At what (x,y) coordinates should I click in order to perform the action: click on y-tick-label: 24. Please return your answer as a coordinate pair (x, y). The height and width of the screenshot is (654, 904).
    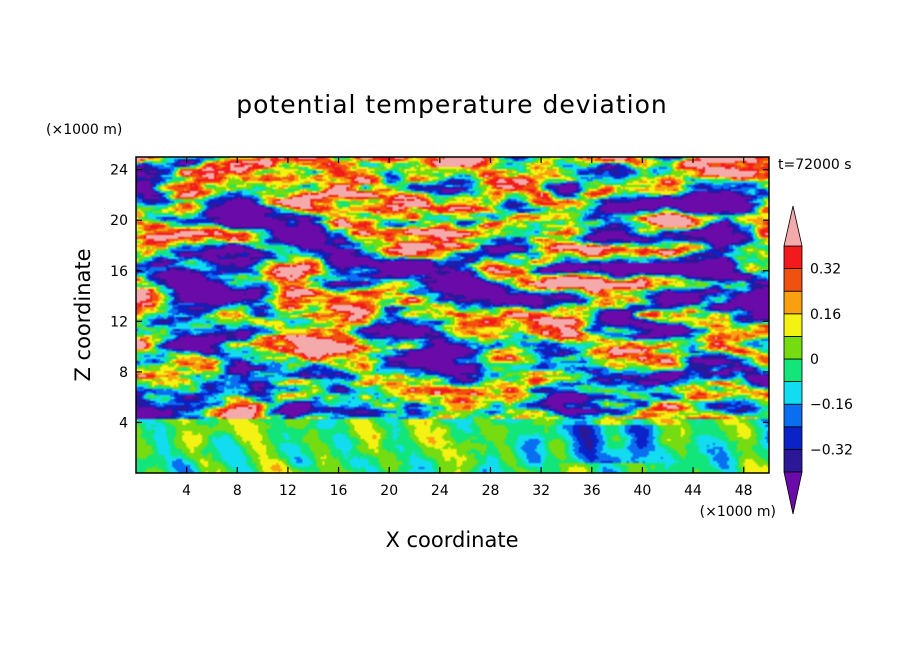
    Looking at the image, I should click on (119, 171).